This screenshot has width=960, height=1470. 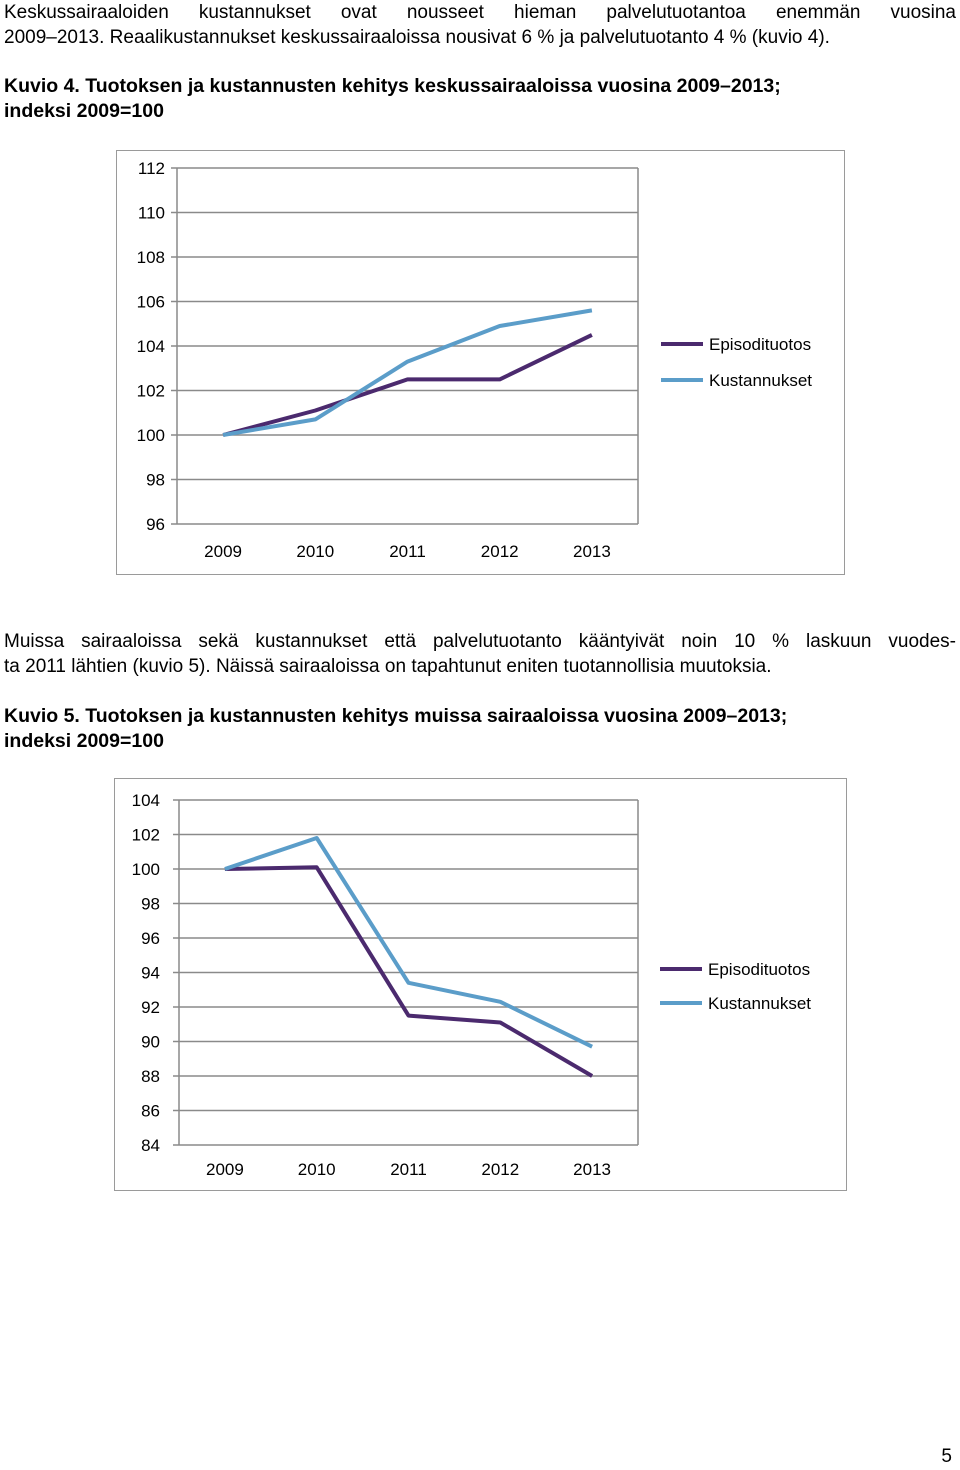 I want to click on figure5-y-tick-label: 84, so click(x=150, y=1145).